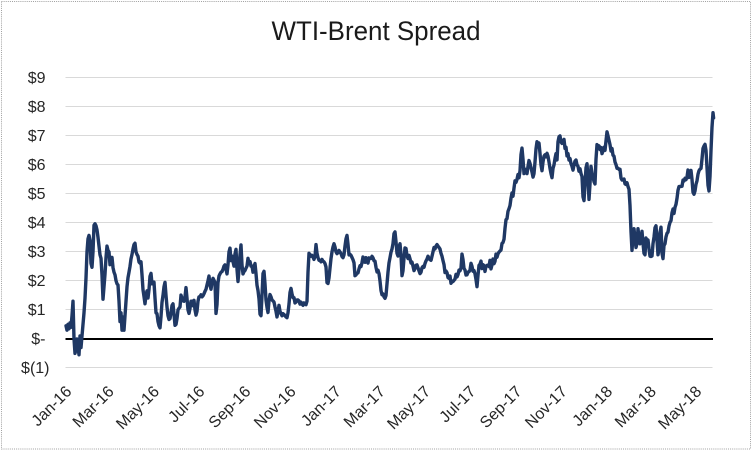  Describe the element at coordinates (37, 281) in the screenshot. I see `svg-text: $2` at that location.